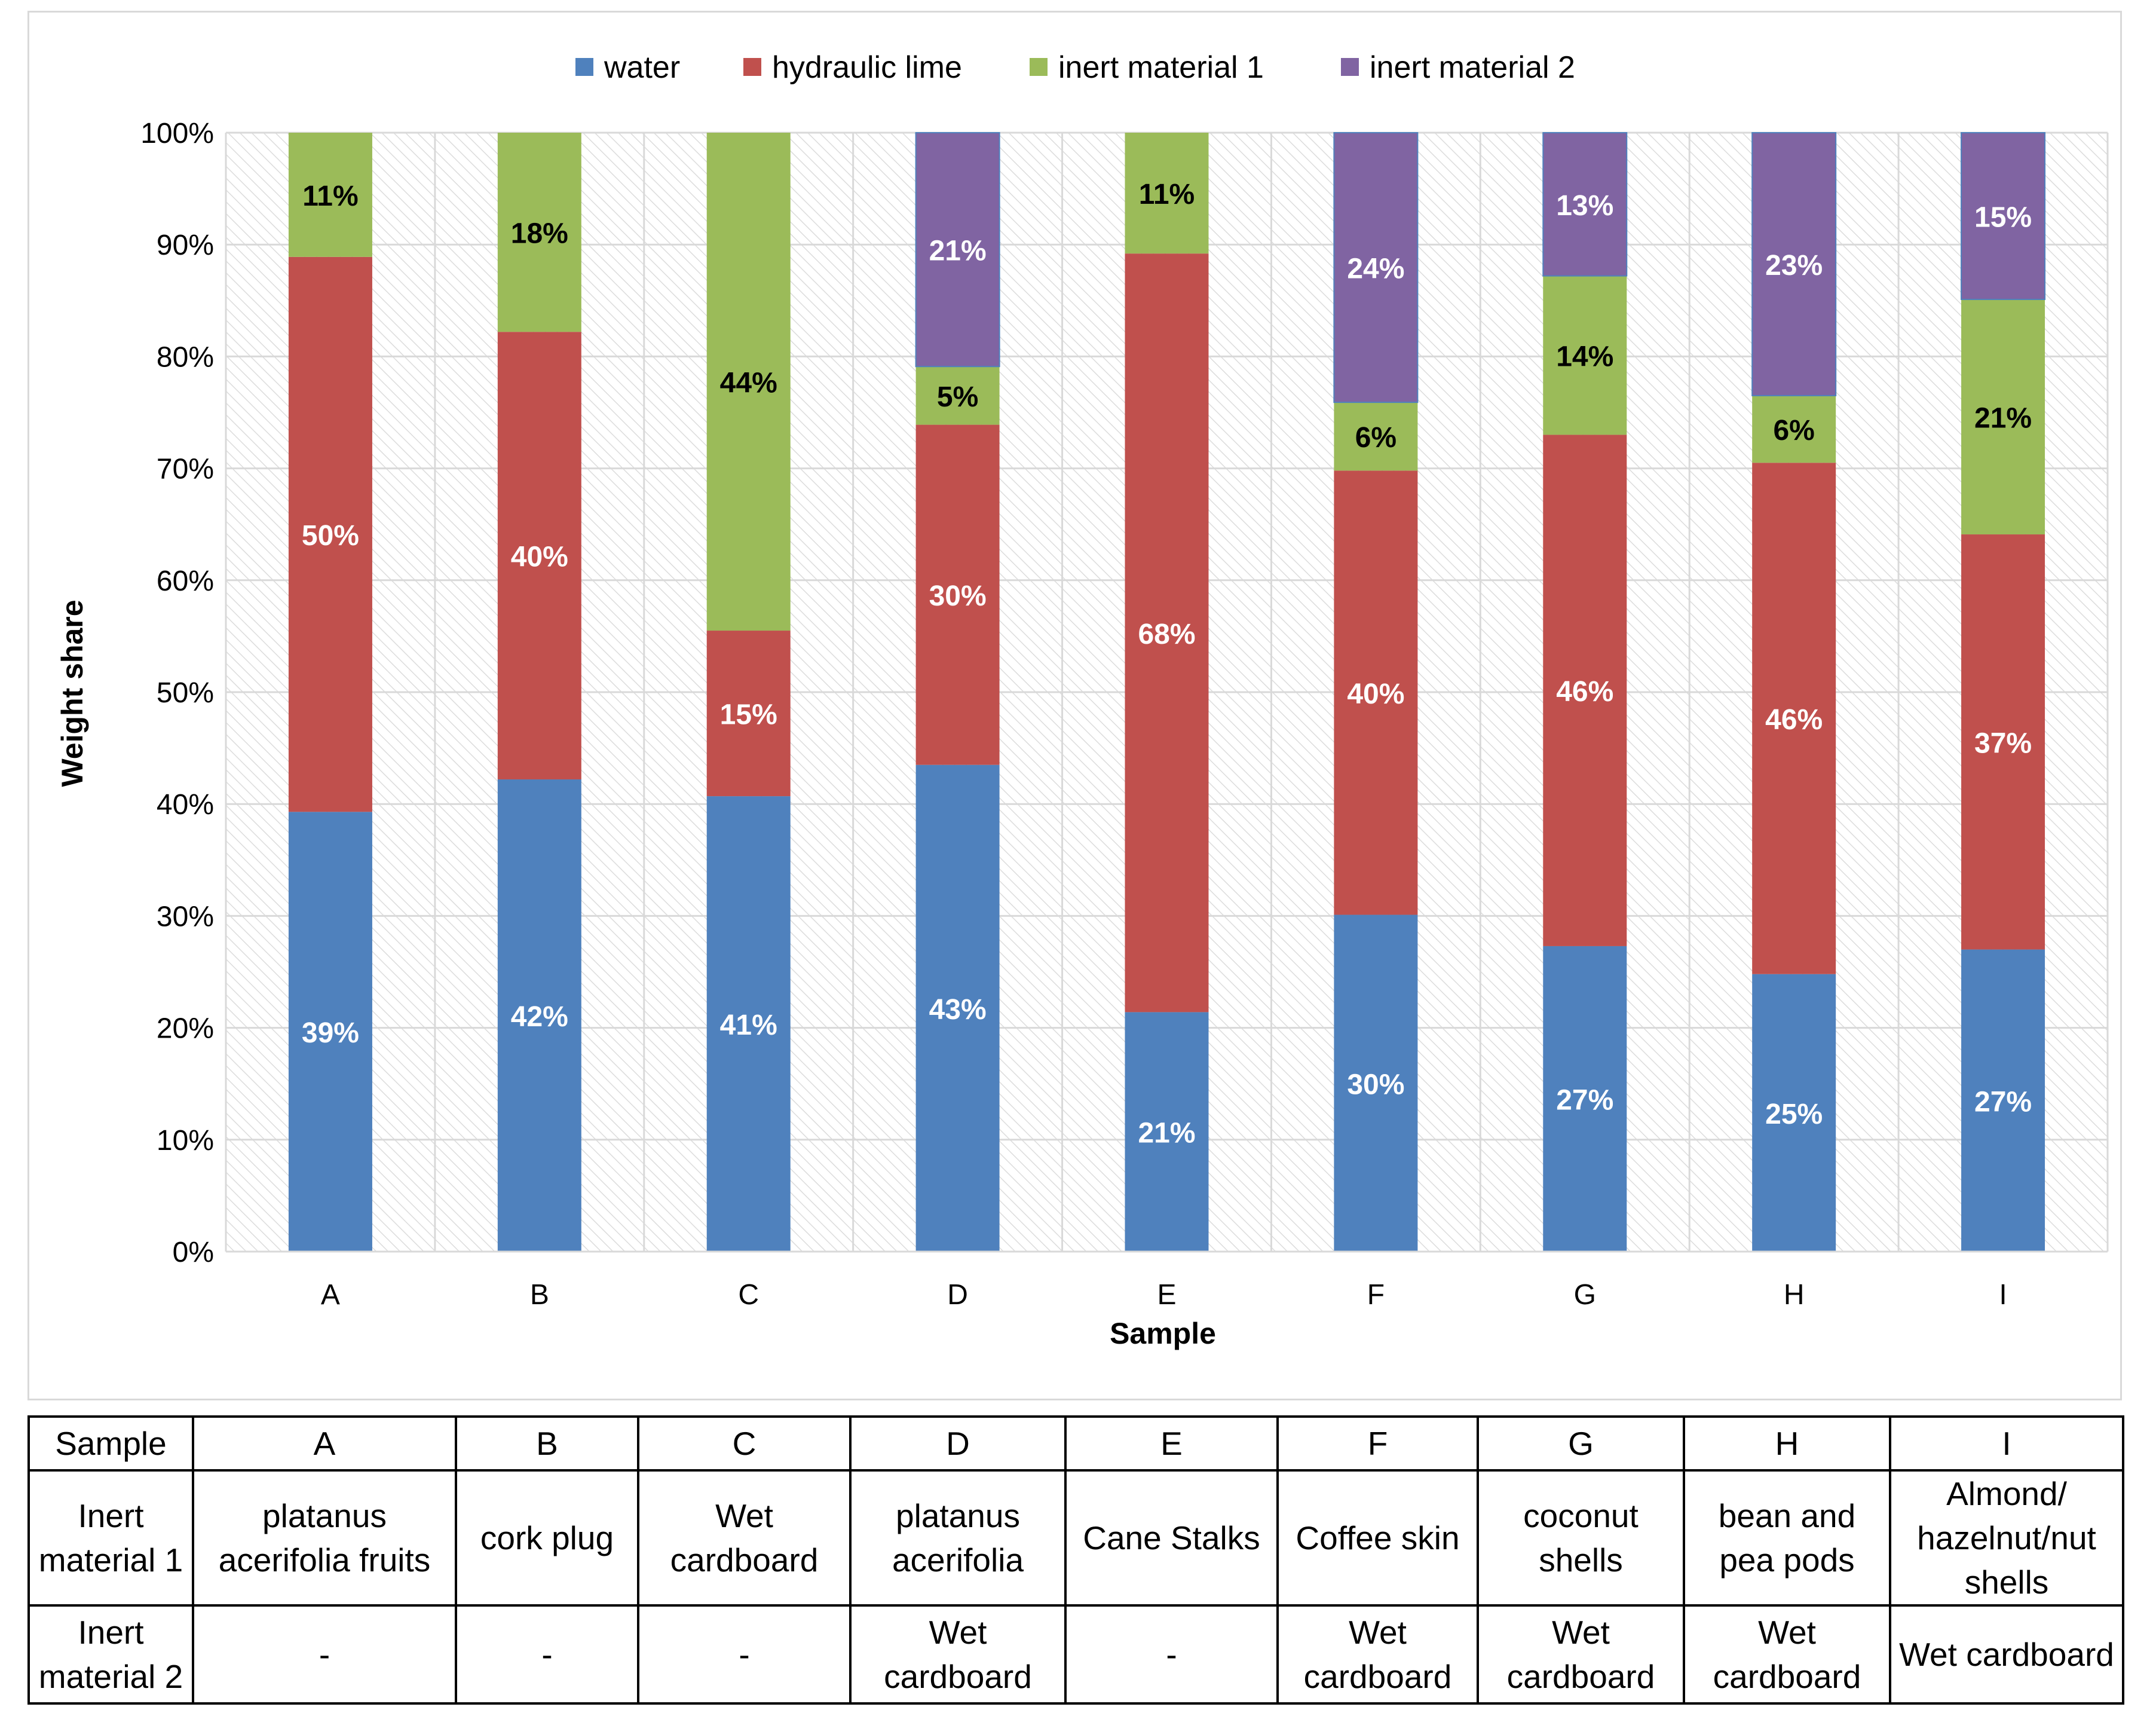 The image size is (2156, 1716). I want to click on data-label: 11%, so click(1167, 195).